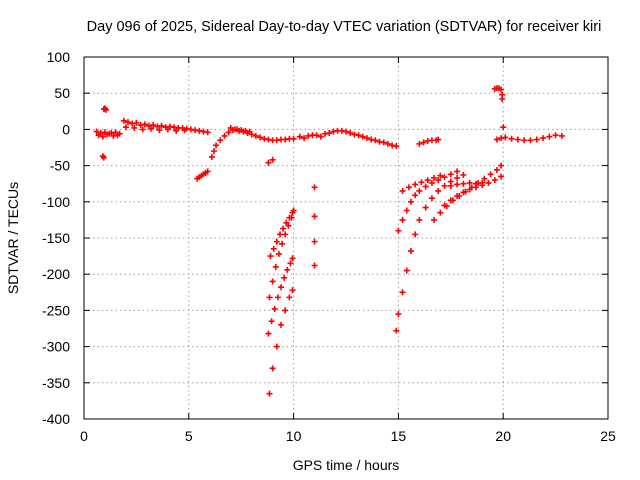  I want to click on series-y, so click(503, 113).